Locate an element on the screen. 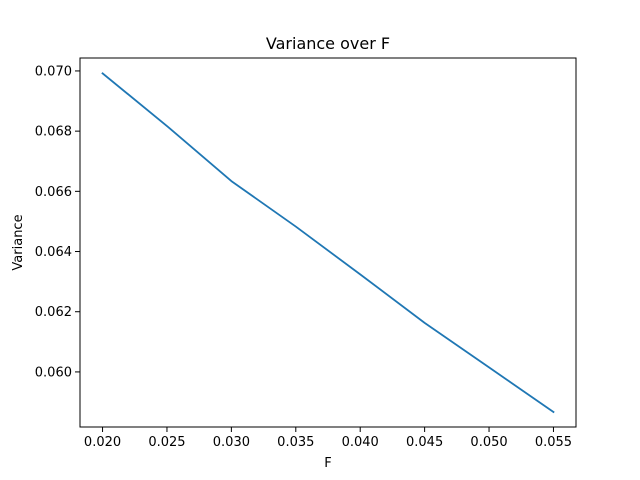 Image resolution: width=640 pixels, height=480 pixels. x-axis-title: F is located at coordinates (327, 463).